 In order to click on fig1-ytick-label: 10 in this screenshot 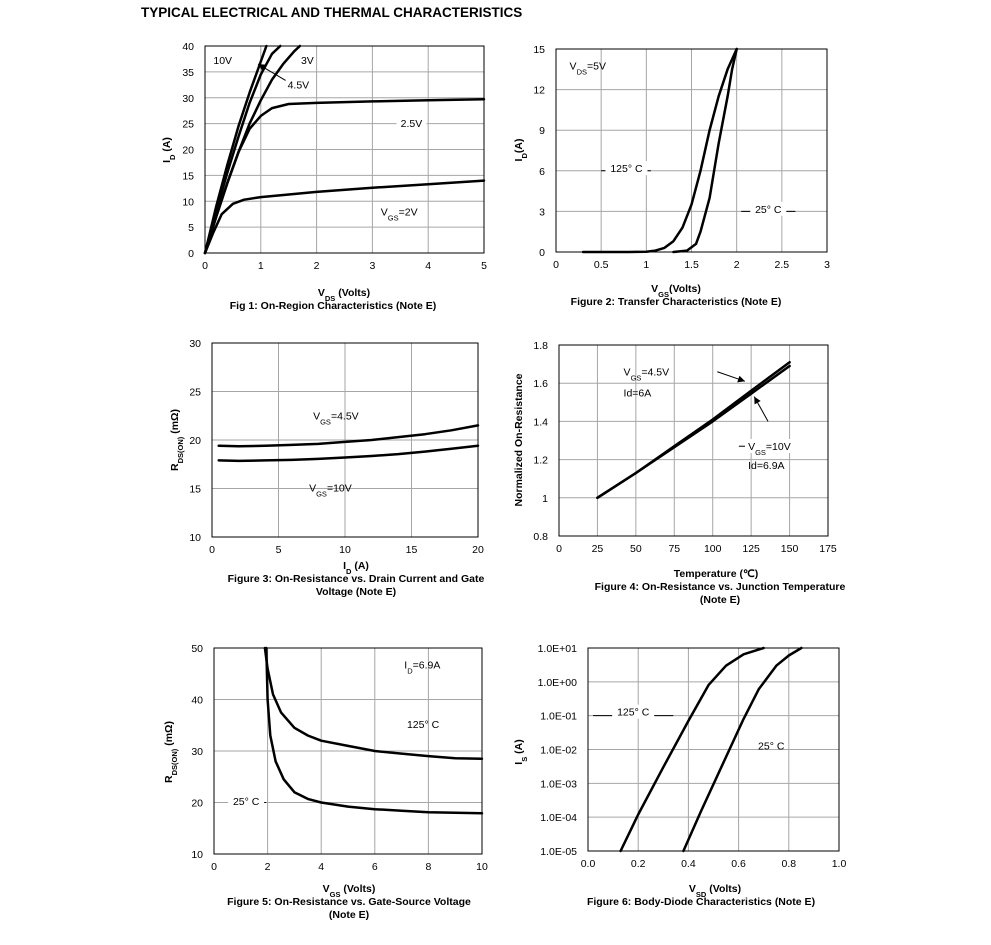, I will do `click(188, 202)`.